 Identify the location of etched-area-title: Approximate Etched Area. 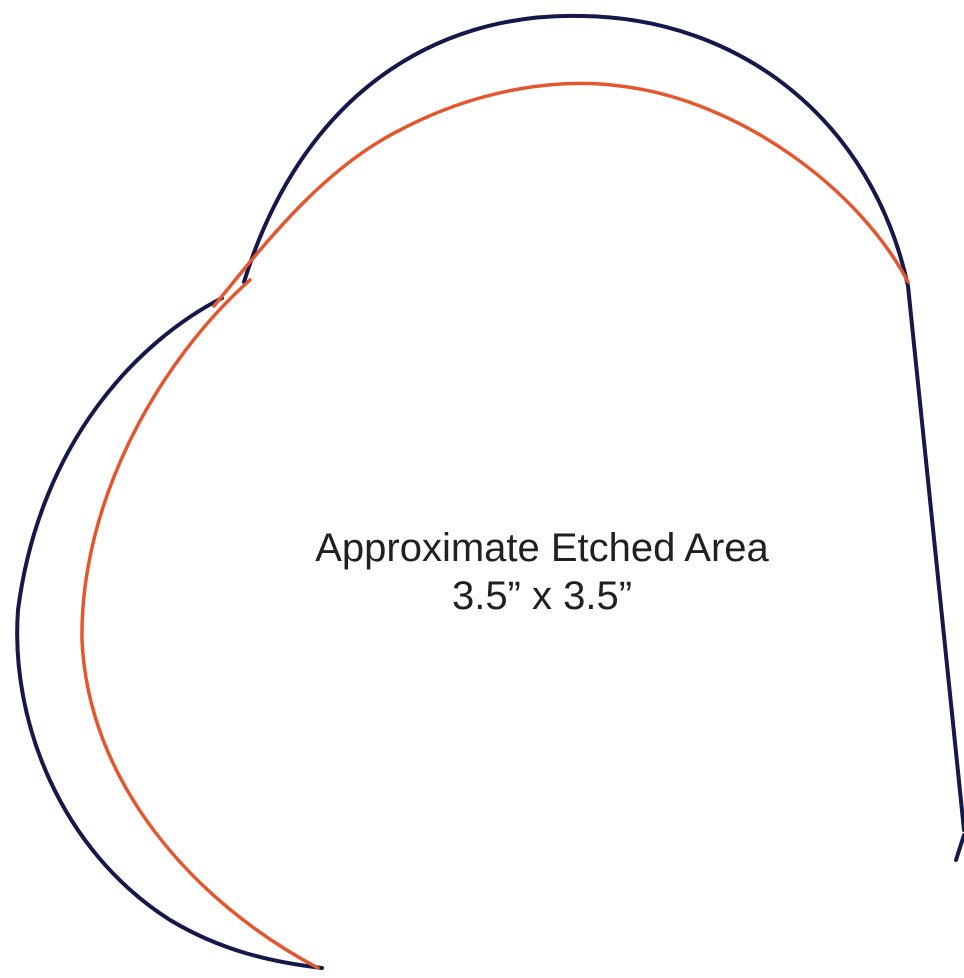
(542, 548).